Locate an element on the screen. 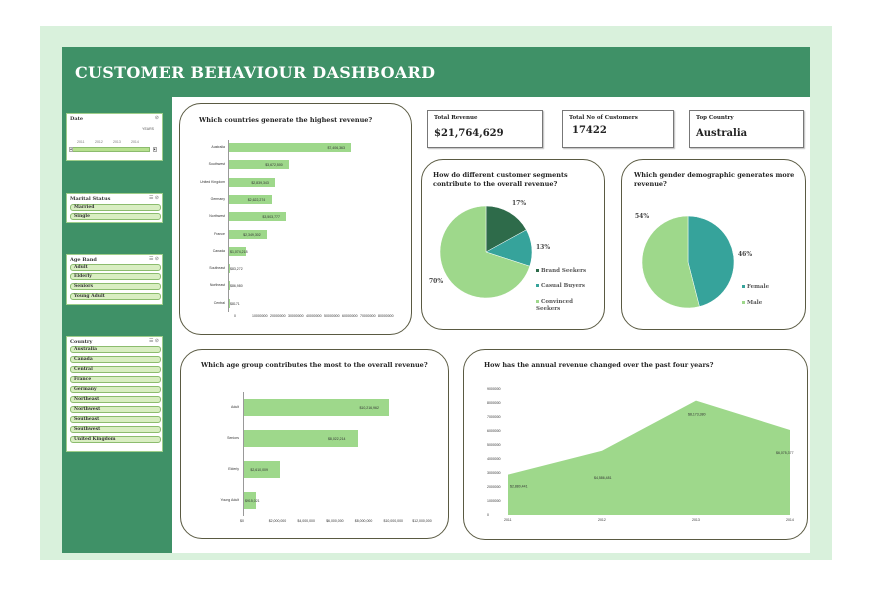 Image resolution: width=873 pixels, height=592 pixels. age-revenue-bar is located at coordinates (300, 438).